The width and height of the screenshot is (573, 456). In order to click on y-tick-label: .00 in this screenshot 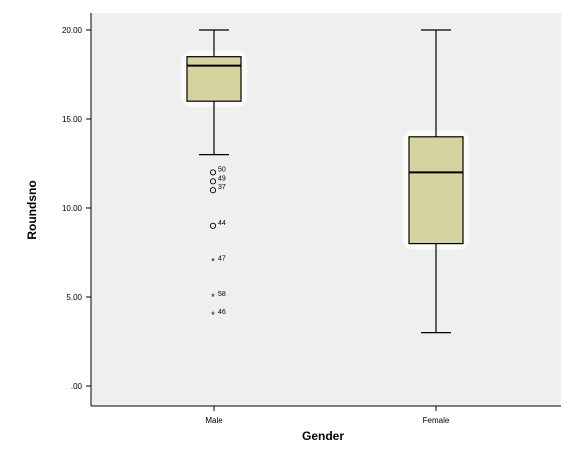, I will do `click(77, 386)`.